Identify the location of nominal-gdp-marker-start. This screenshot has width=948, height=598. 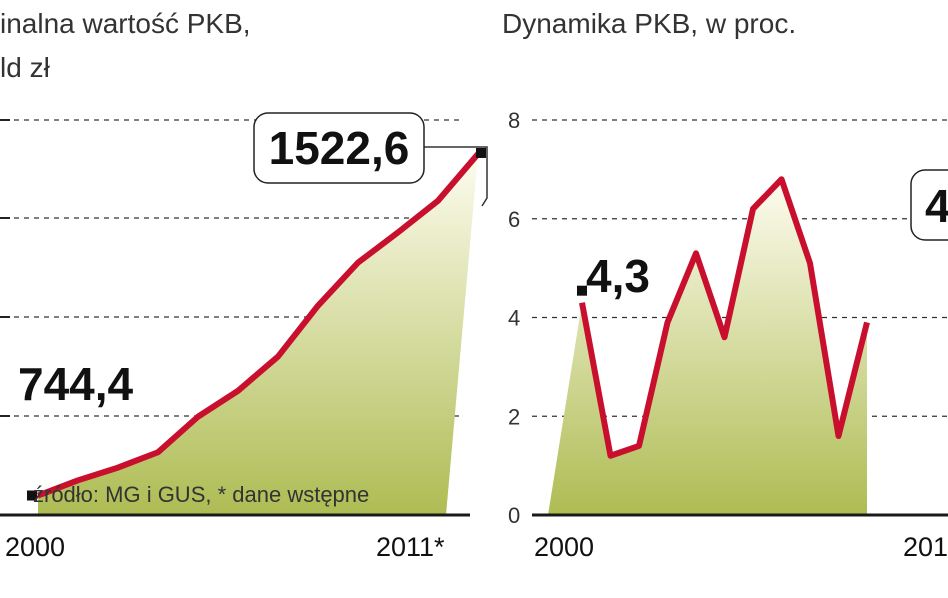
(32, 495).